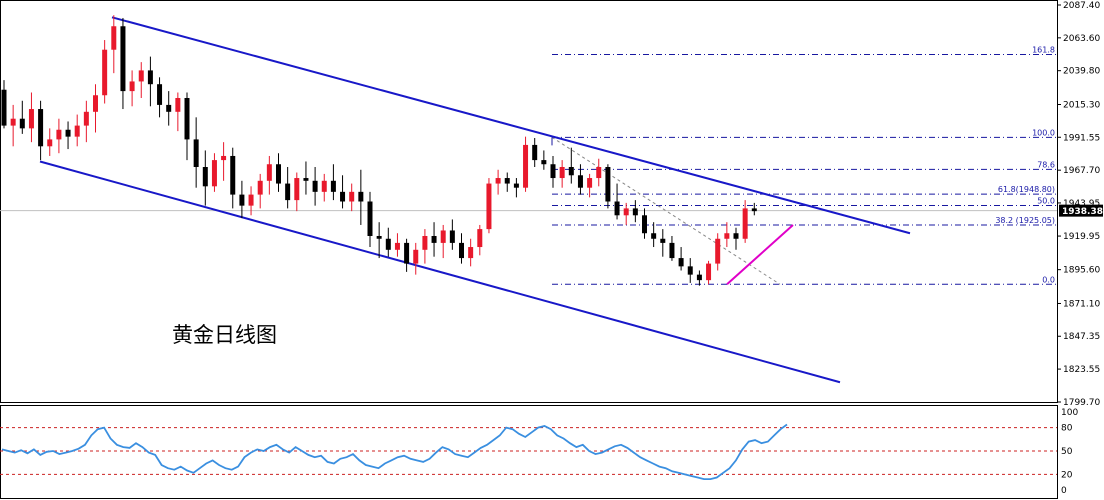  What do you see at coordinates (1048, 279) in the screenshot?
I see `fib-level-label: 0.0` at bounding box center [1048, 279].